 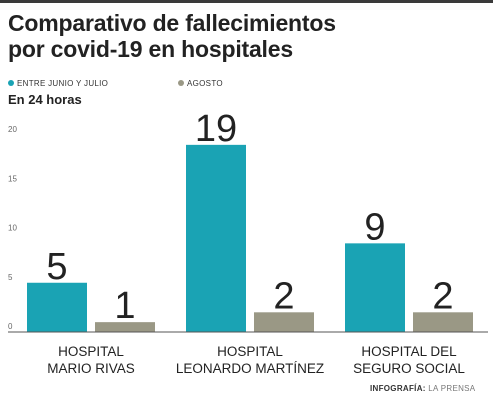 I want to click on category-label: MARIO RIVAS, so click(x=91, y=368).